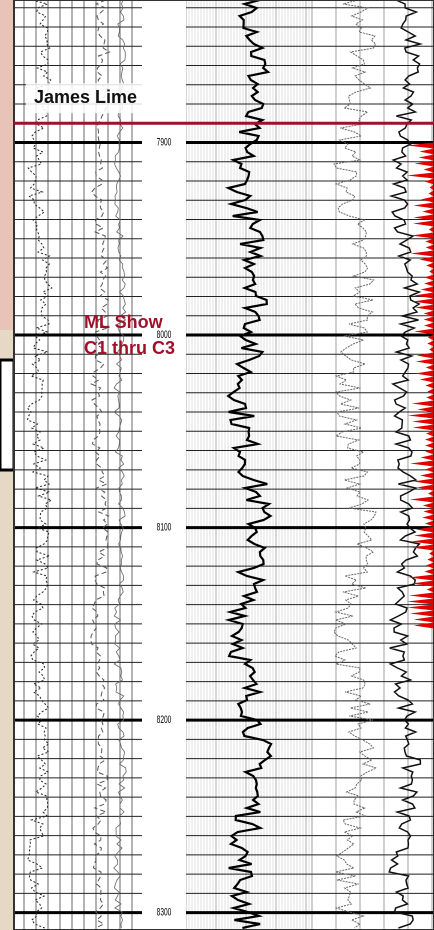 This screenshot has height=930, width=434. Describe the element at coordinates (85, 97) in the screenshot. I see `formation-name: James Lime` at that location.